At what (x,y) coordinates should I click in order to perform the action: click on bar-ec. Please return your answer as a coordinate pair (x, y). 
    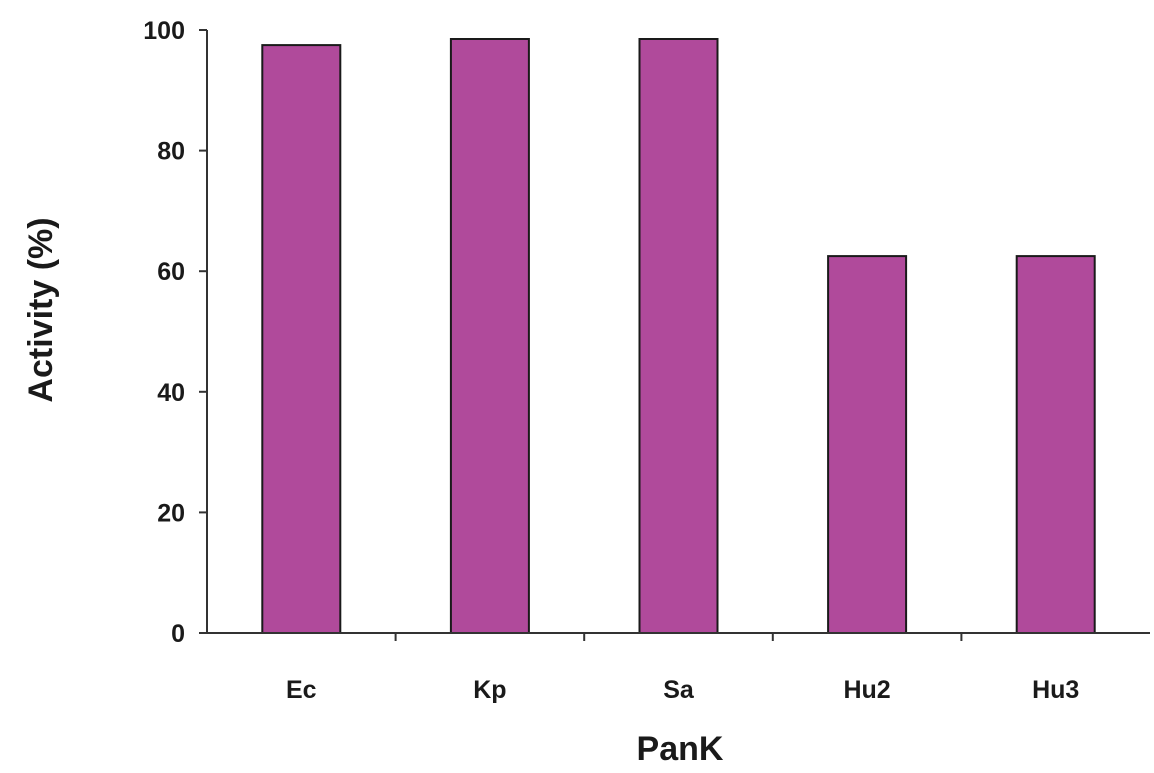
    Looking at the image, I should click on (301, 339).